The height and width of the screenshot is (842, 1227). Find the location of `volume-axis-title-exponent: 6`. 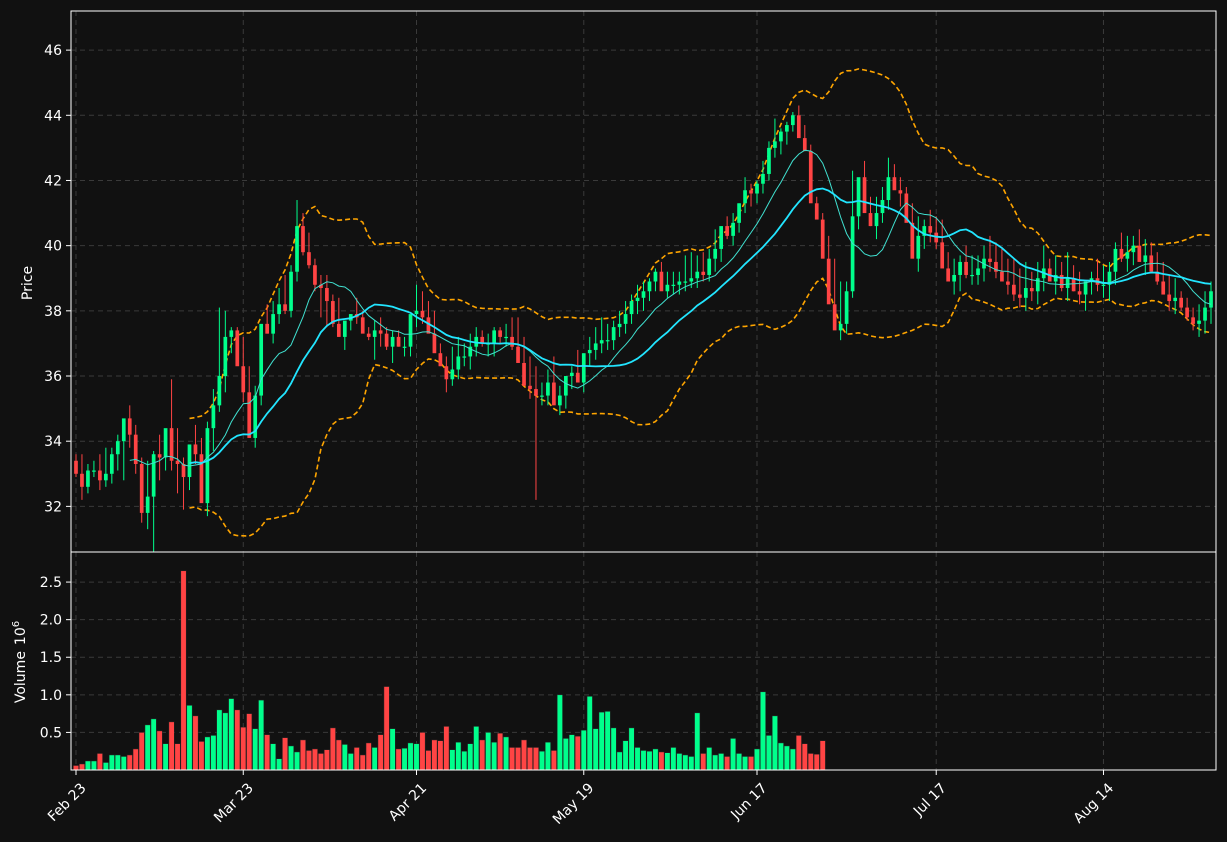

volume-axis-title-exponent: 6 is located at coordinates (16, 624).